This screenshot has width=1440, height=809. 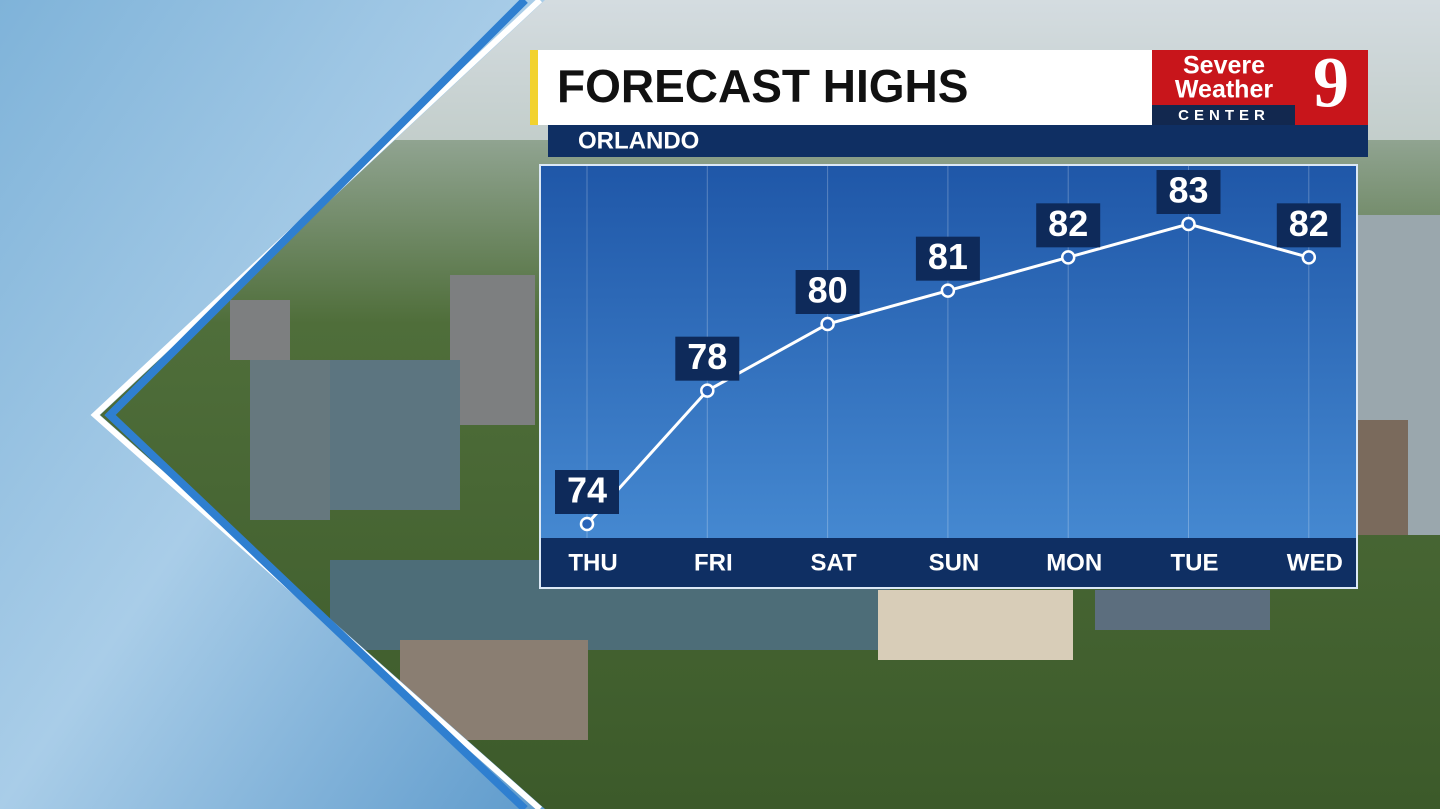 I want to click on logo-text: CENTER, so click(x=1224, y=115).